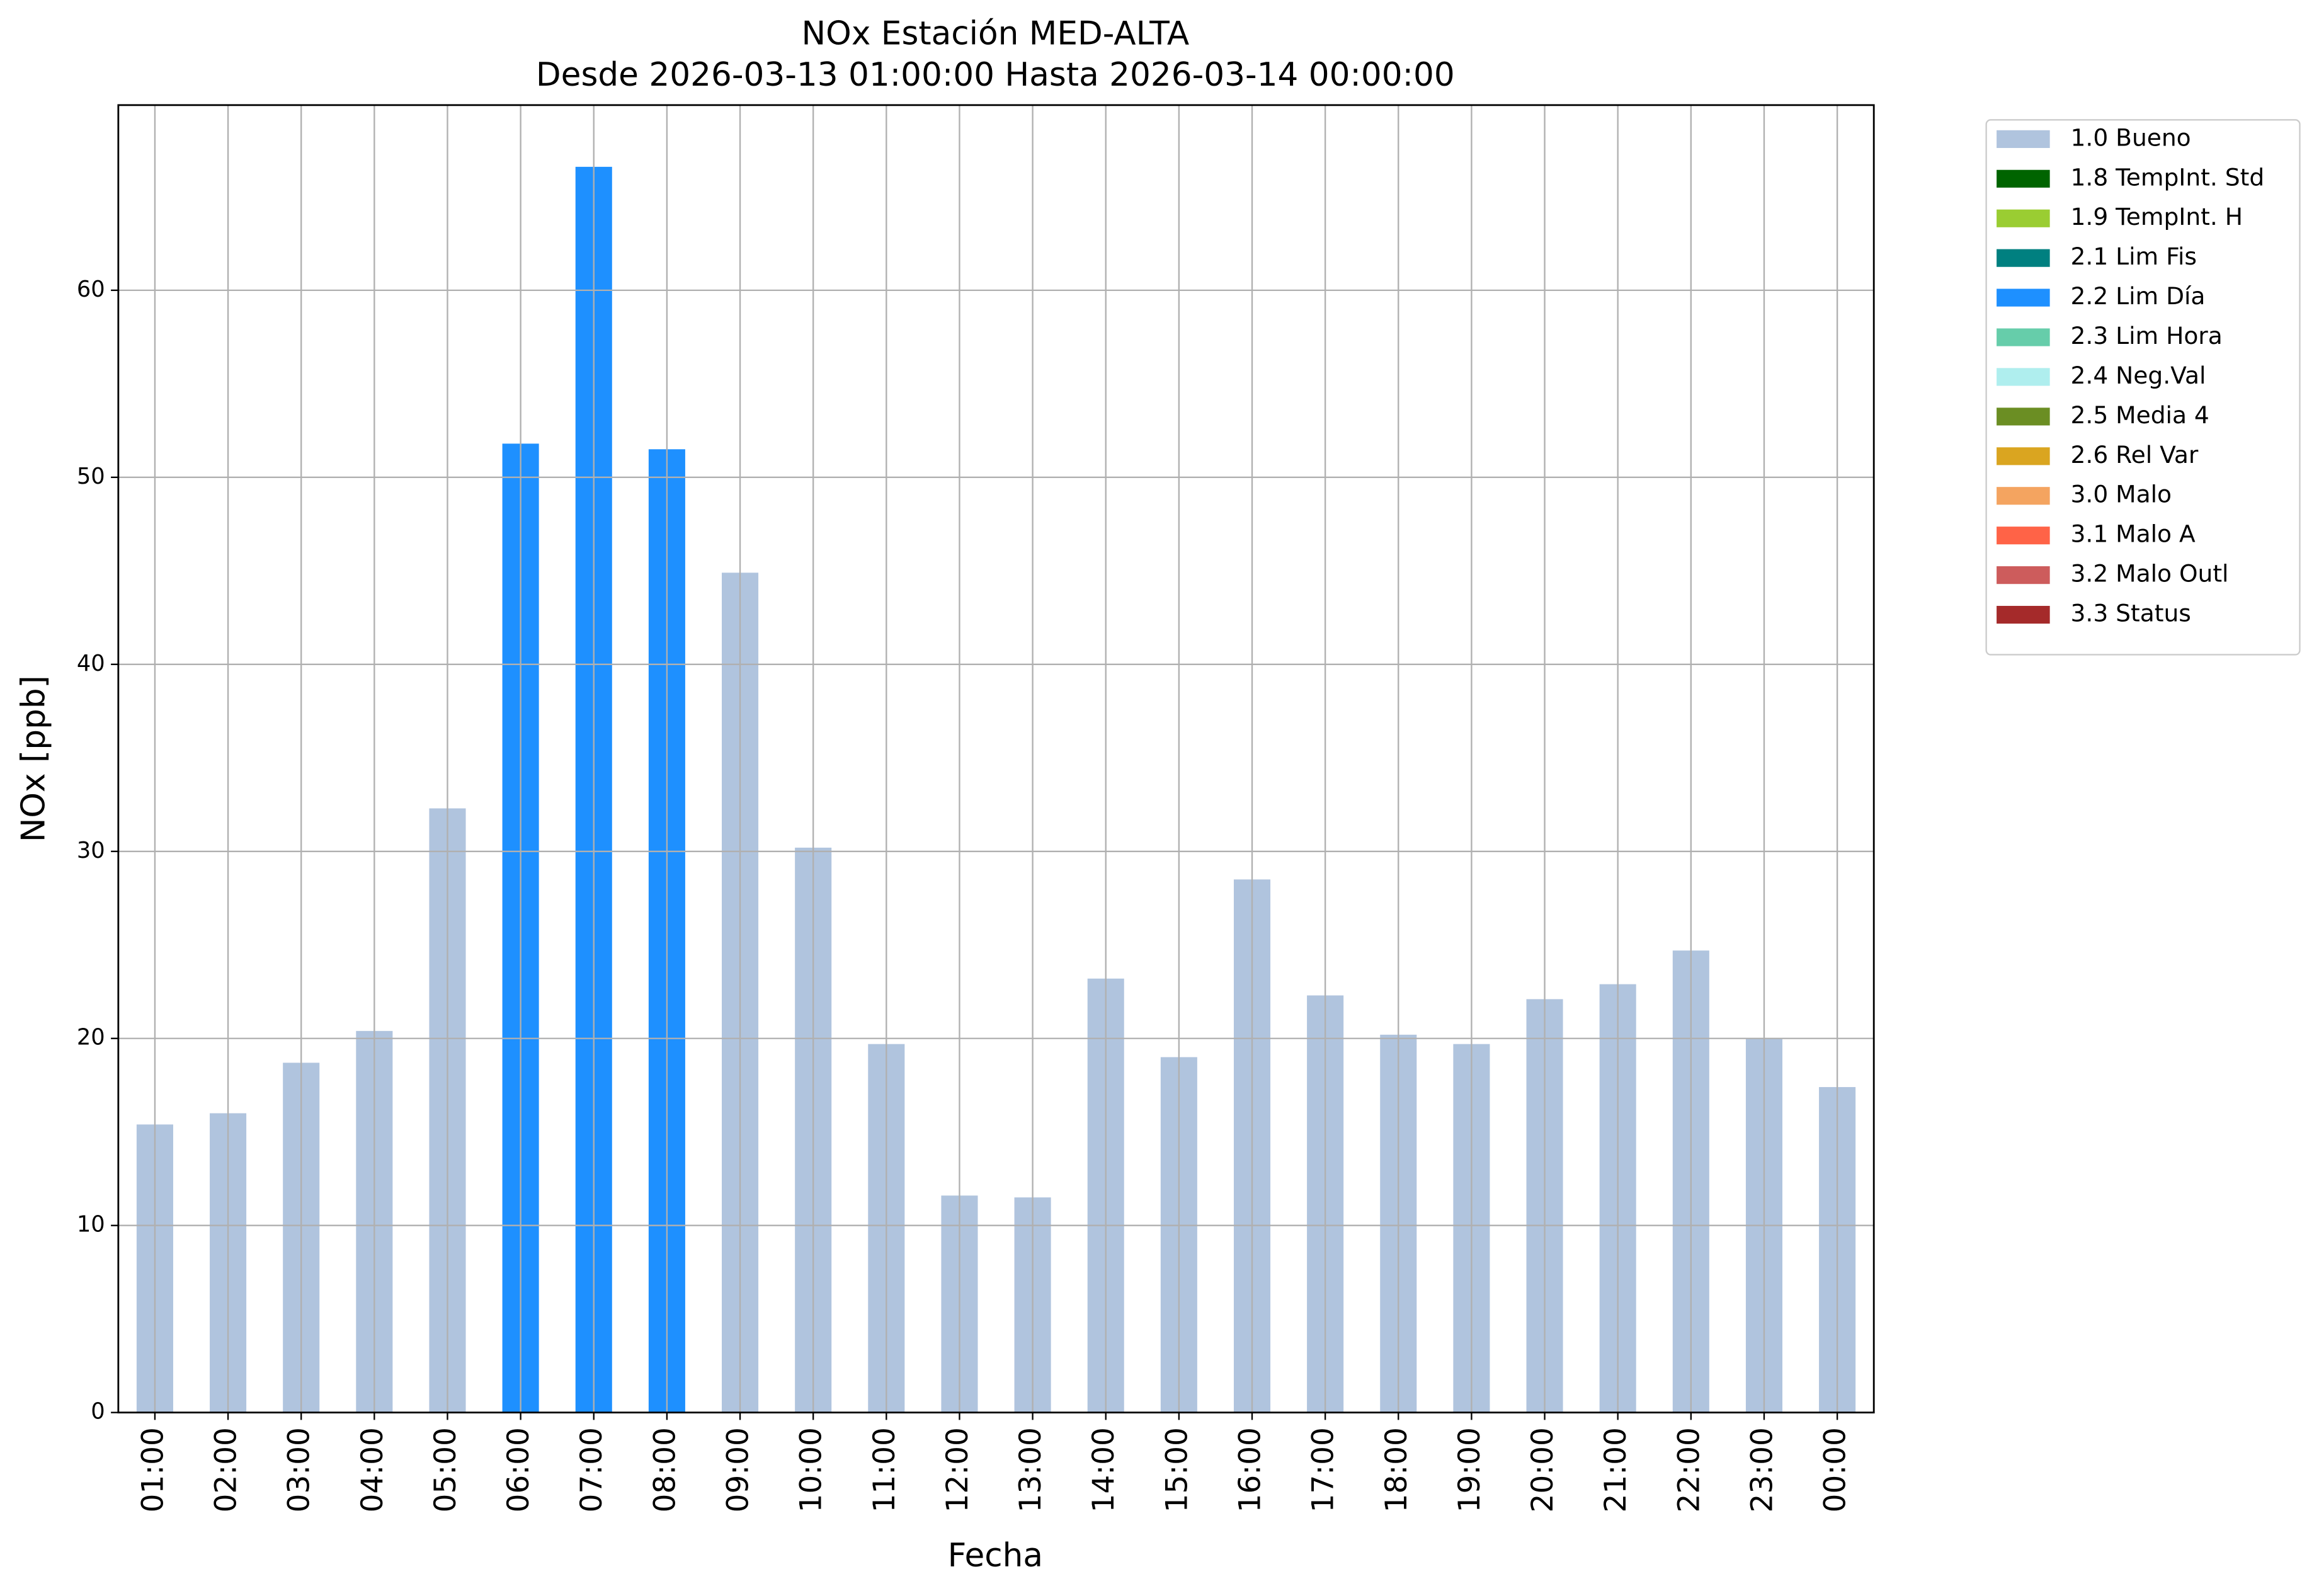  I want to click on legend-label: 3.1 Malo A, so click(2133, 534).